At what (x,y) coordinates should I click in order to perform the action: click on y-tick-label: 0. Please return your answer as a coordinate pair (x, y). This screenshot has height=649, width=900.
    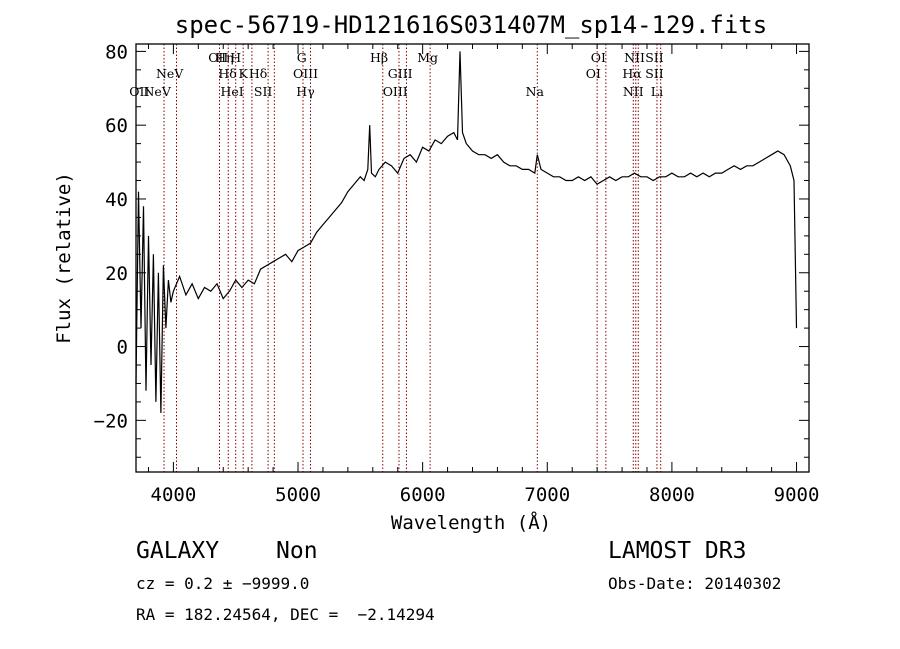
    Looking at the image, I should click on (122, 348).